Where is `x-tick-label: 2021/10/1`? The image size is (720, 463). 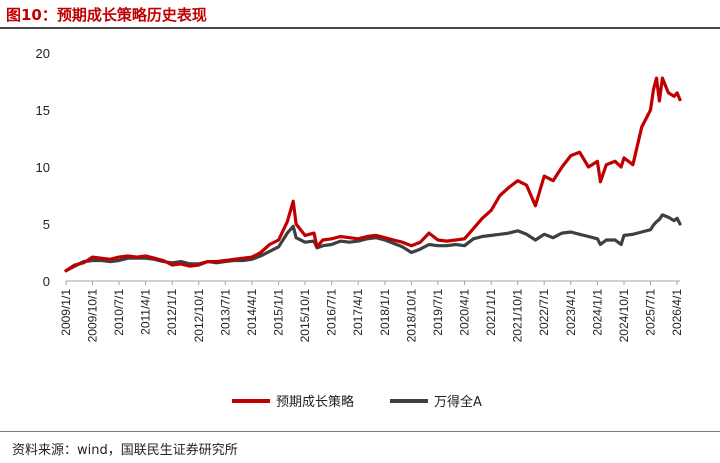 x-tick-label: 2021/10/1 is located at coordinates (518, 316).